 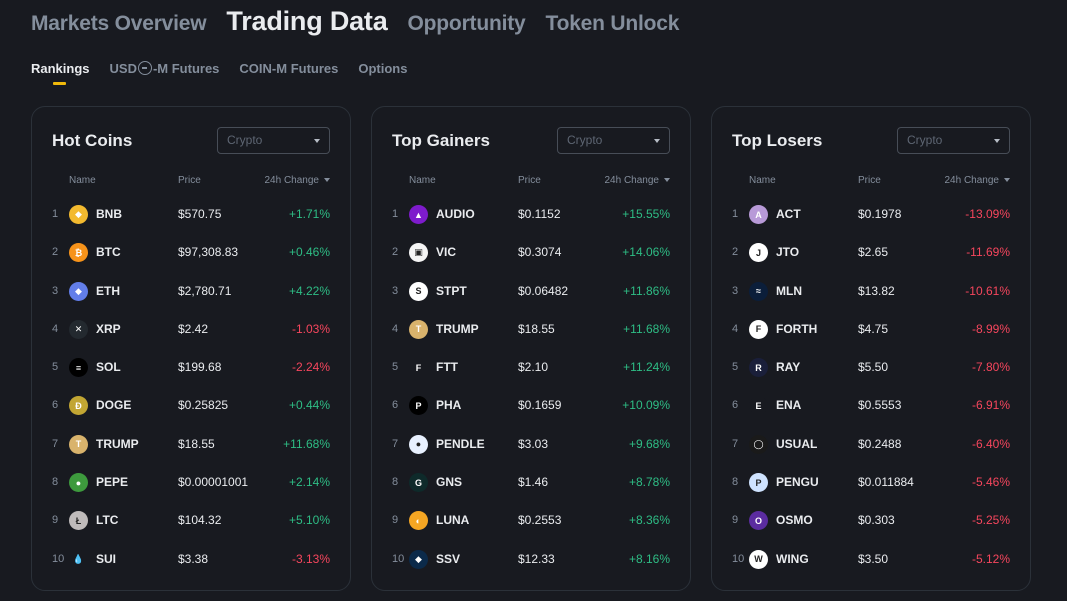 What do you see at coordinates (310, 328) in the screenshot?
I see `price-change: -1.03%` at bounding box center [310, 328].